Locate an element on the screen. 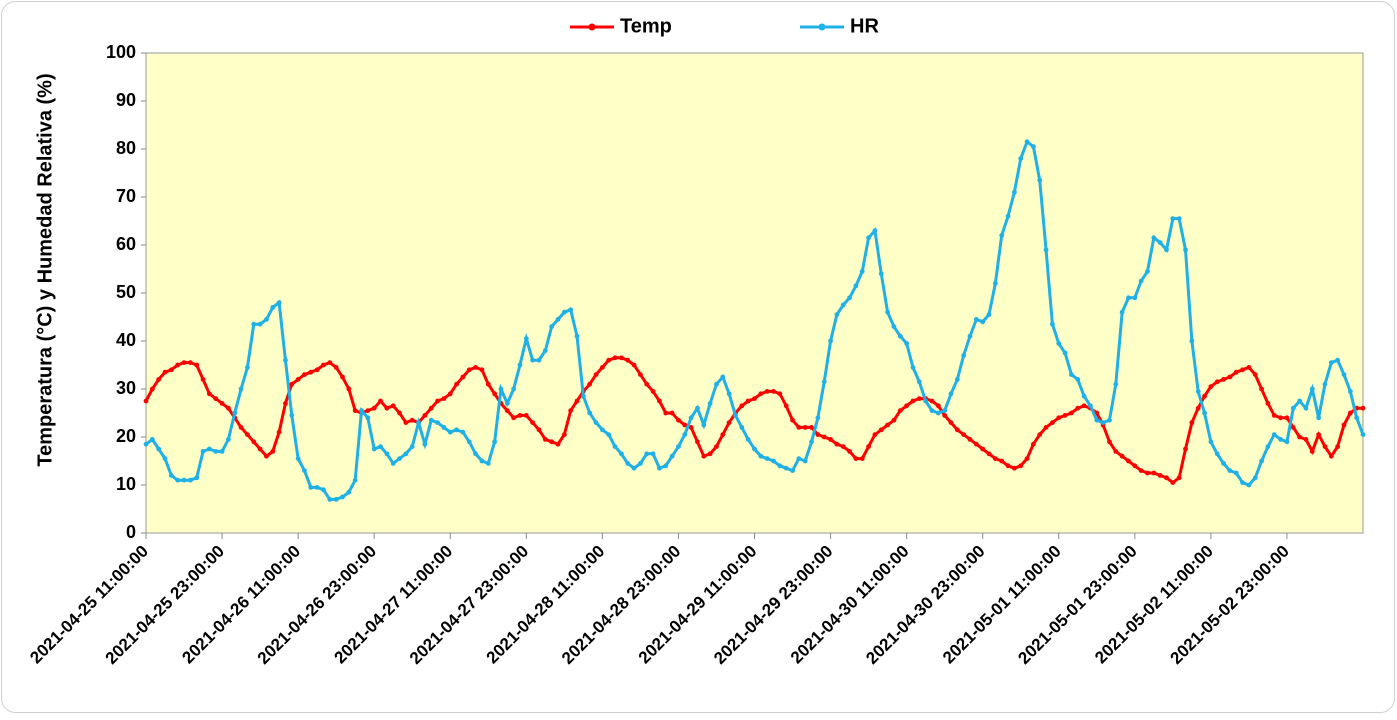  y-tick-label: 0 is located at coordinates (131, 532).